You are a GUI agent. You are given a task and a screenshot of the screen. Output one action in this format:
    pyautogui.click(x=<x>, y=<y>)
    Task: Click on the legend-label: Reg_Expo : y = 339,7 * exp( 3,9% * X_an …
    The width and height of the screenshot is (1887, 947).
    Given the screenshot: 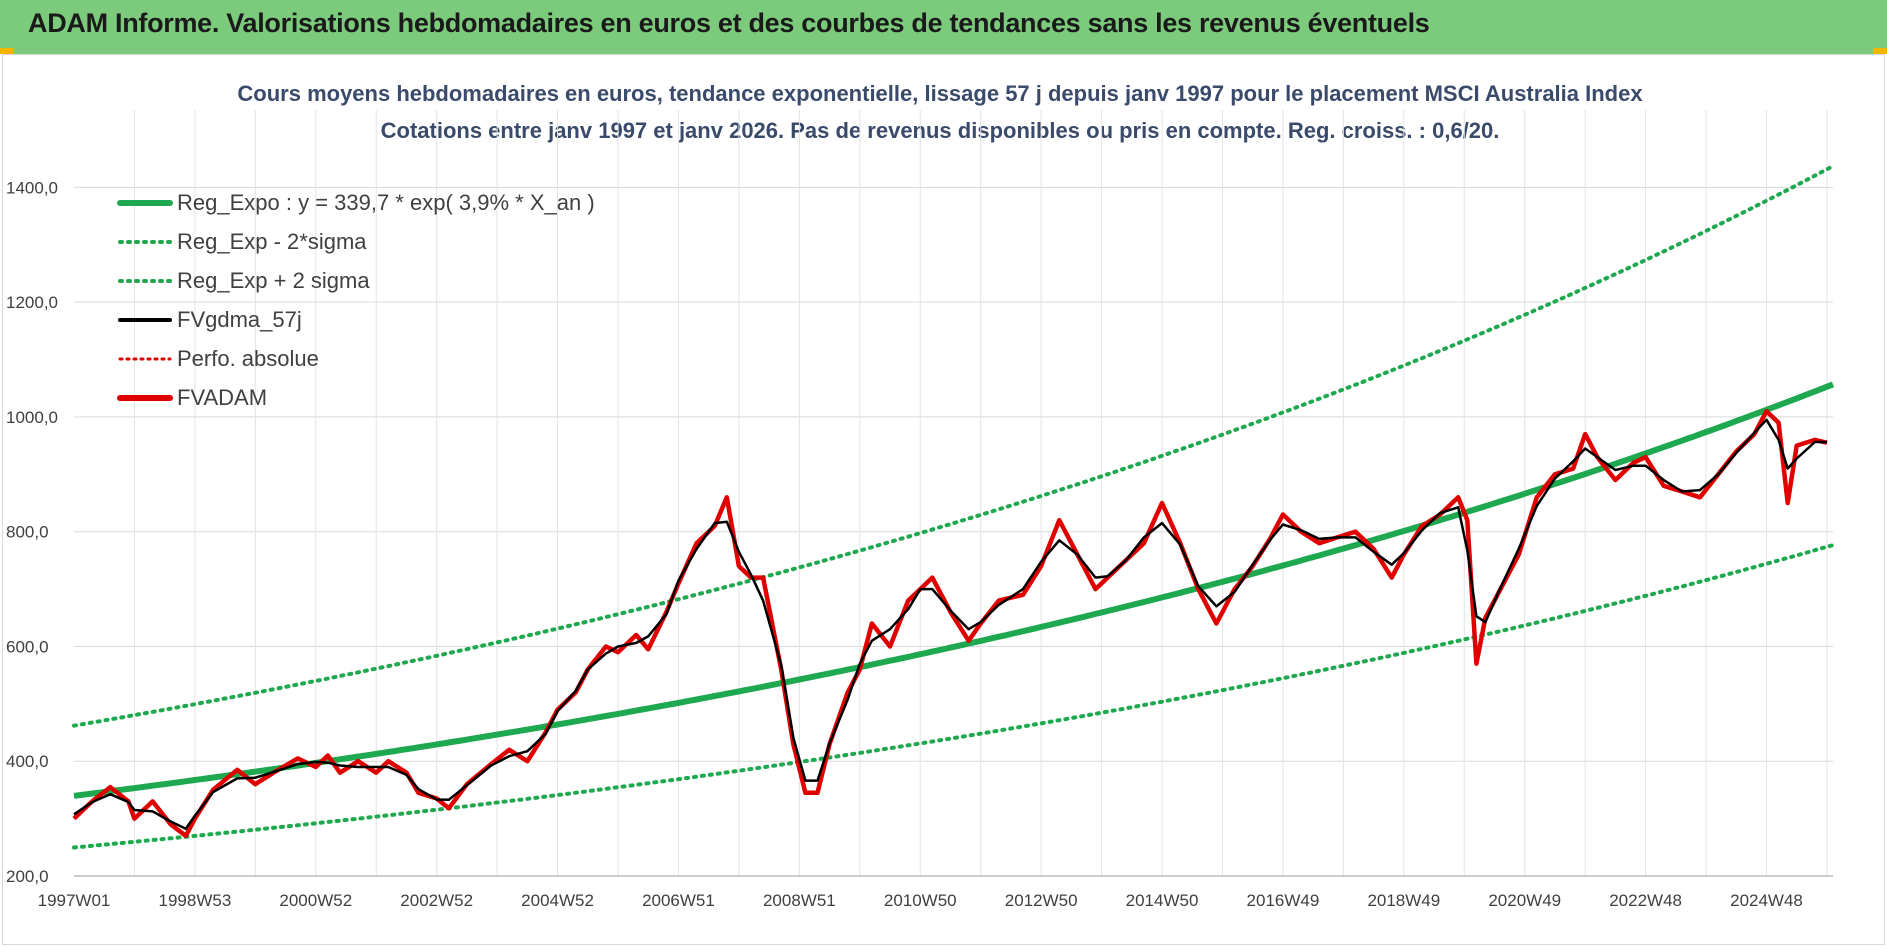 What is the action you would take?
    pyautogui.click(x=386, y=202)
    